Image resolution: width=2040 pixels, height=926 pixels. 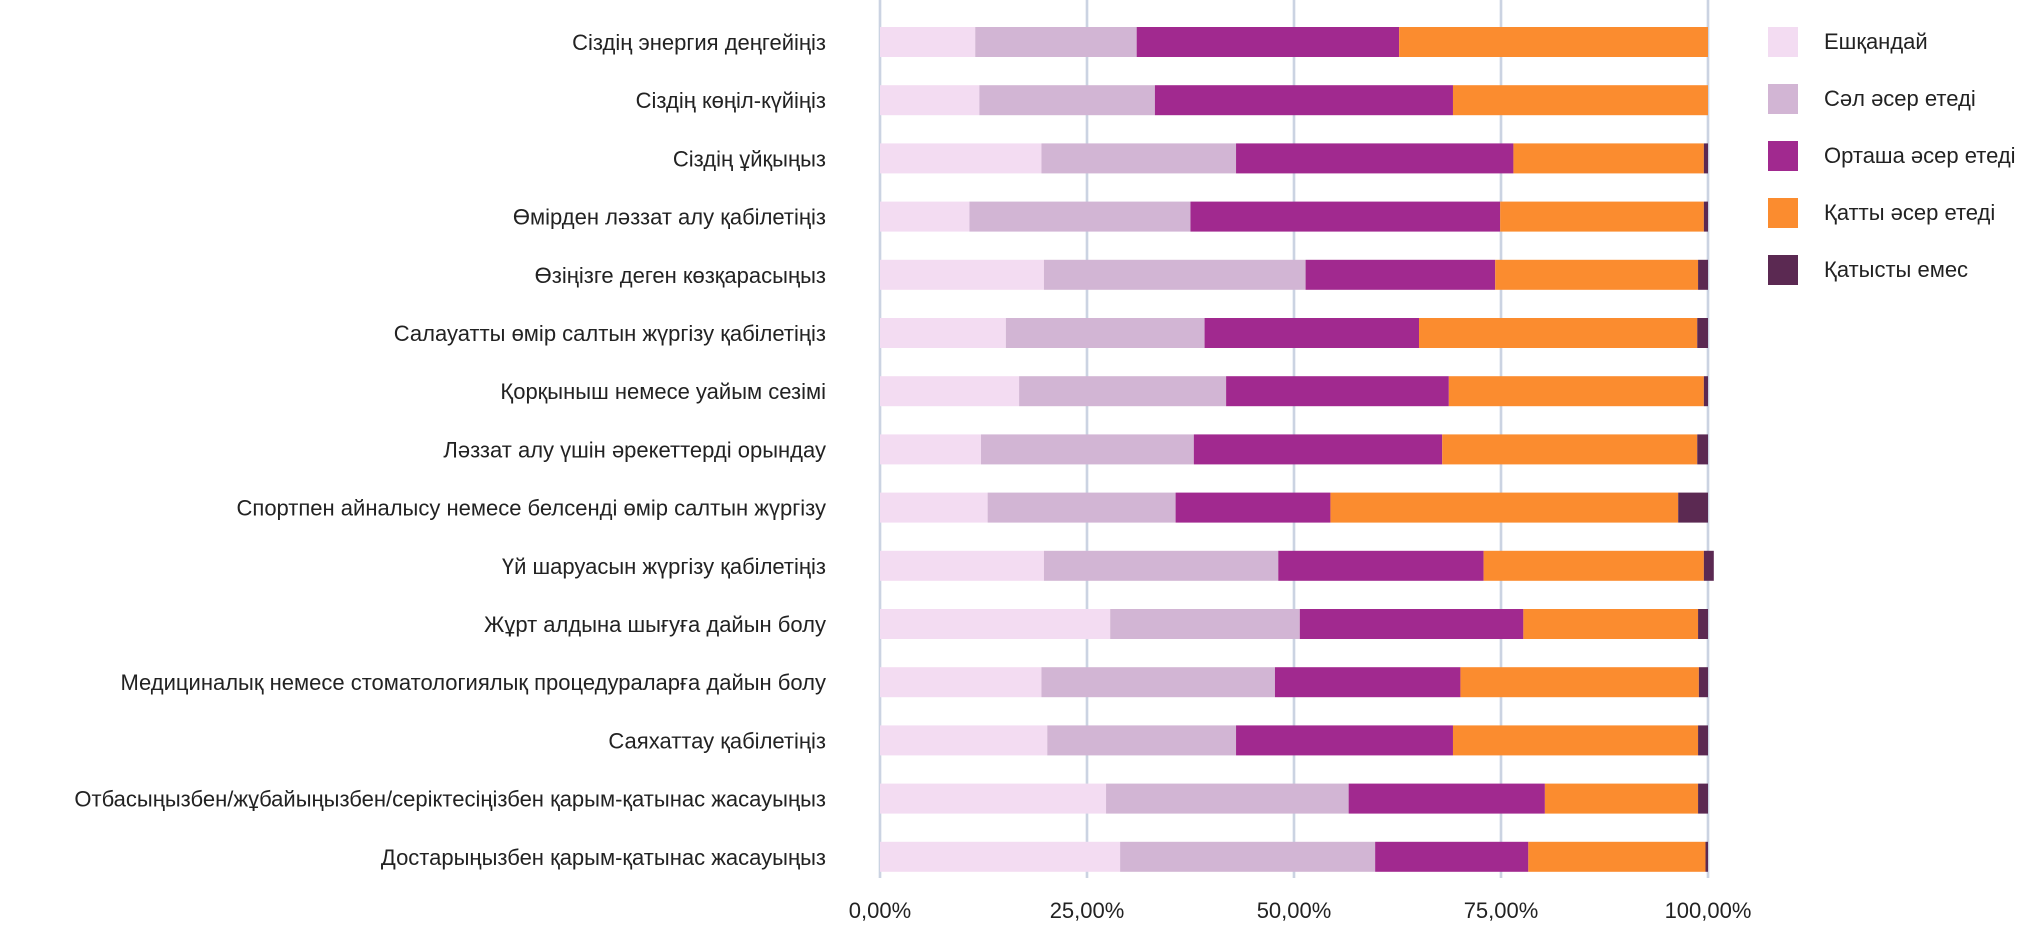 What do you see at coordinates (1909, 212) in the screenshot?
I see `legend-label: Қатты әсер етеді` at bounding box center [1909, 212].